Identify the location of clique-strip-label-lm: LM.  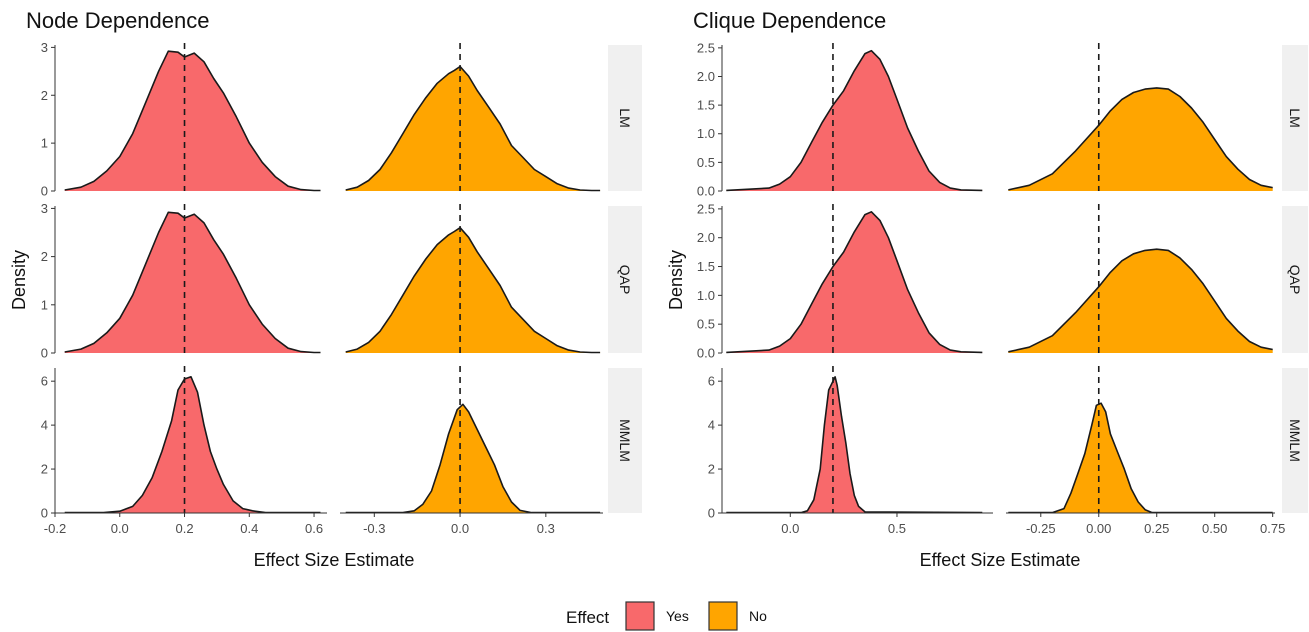
(1295, 117).